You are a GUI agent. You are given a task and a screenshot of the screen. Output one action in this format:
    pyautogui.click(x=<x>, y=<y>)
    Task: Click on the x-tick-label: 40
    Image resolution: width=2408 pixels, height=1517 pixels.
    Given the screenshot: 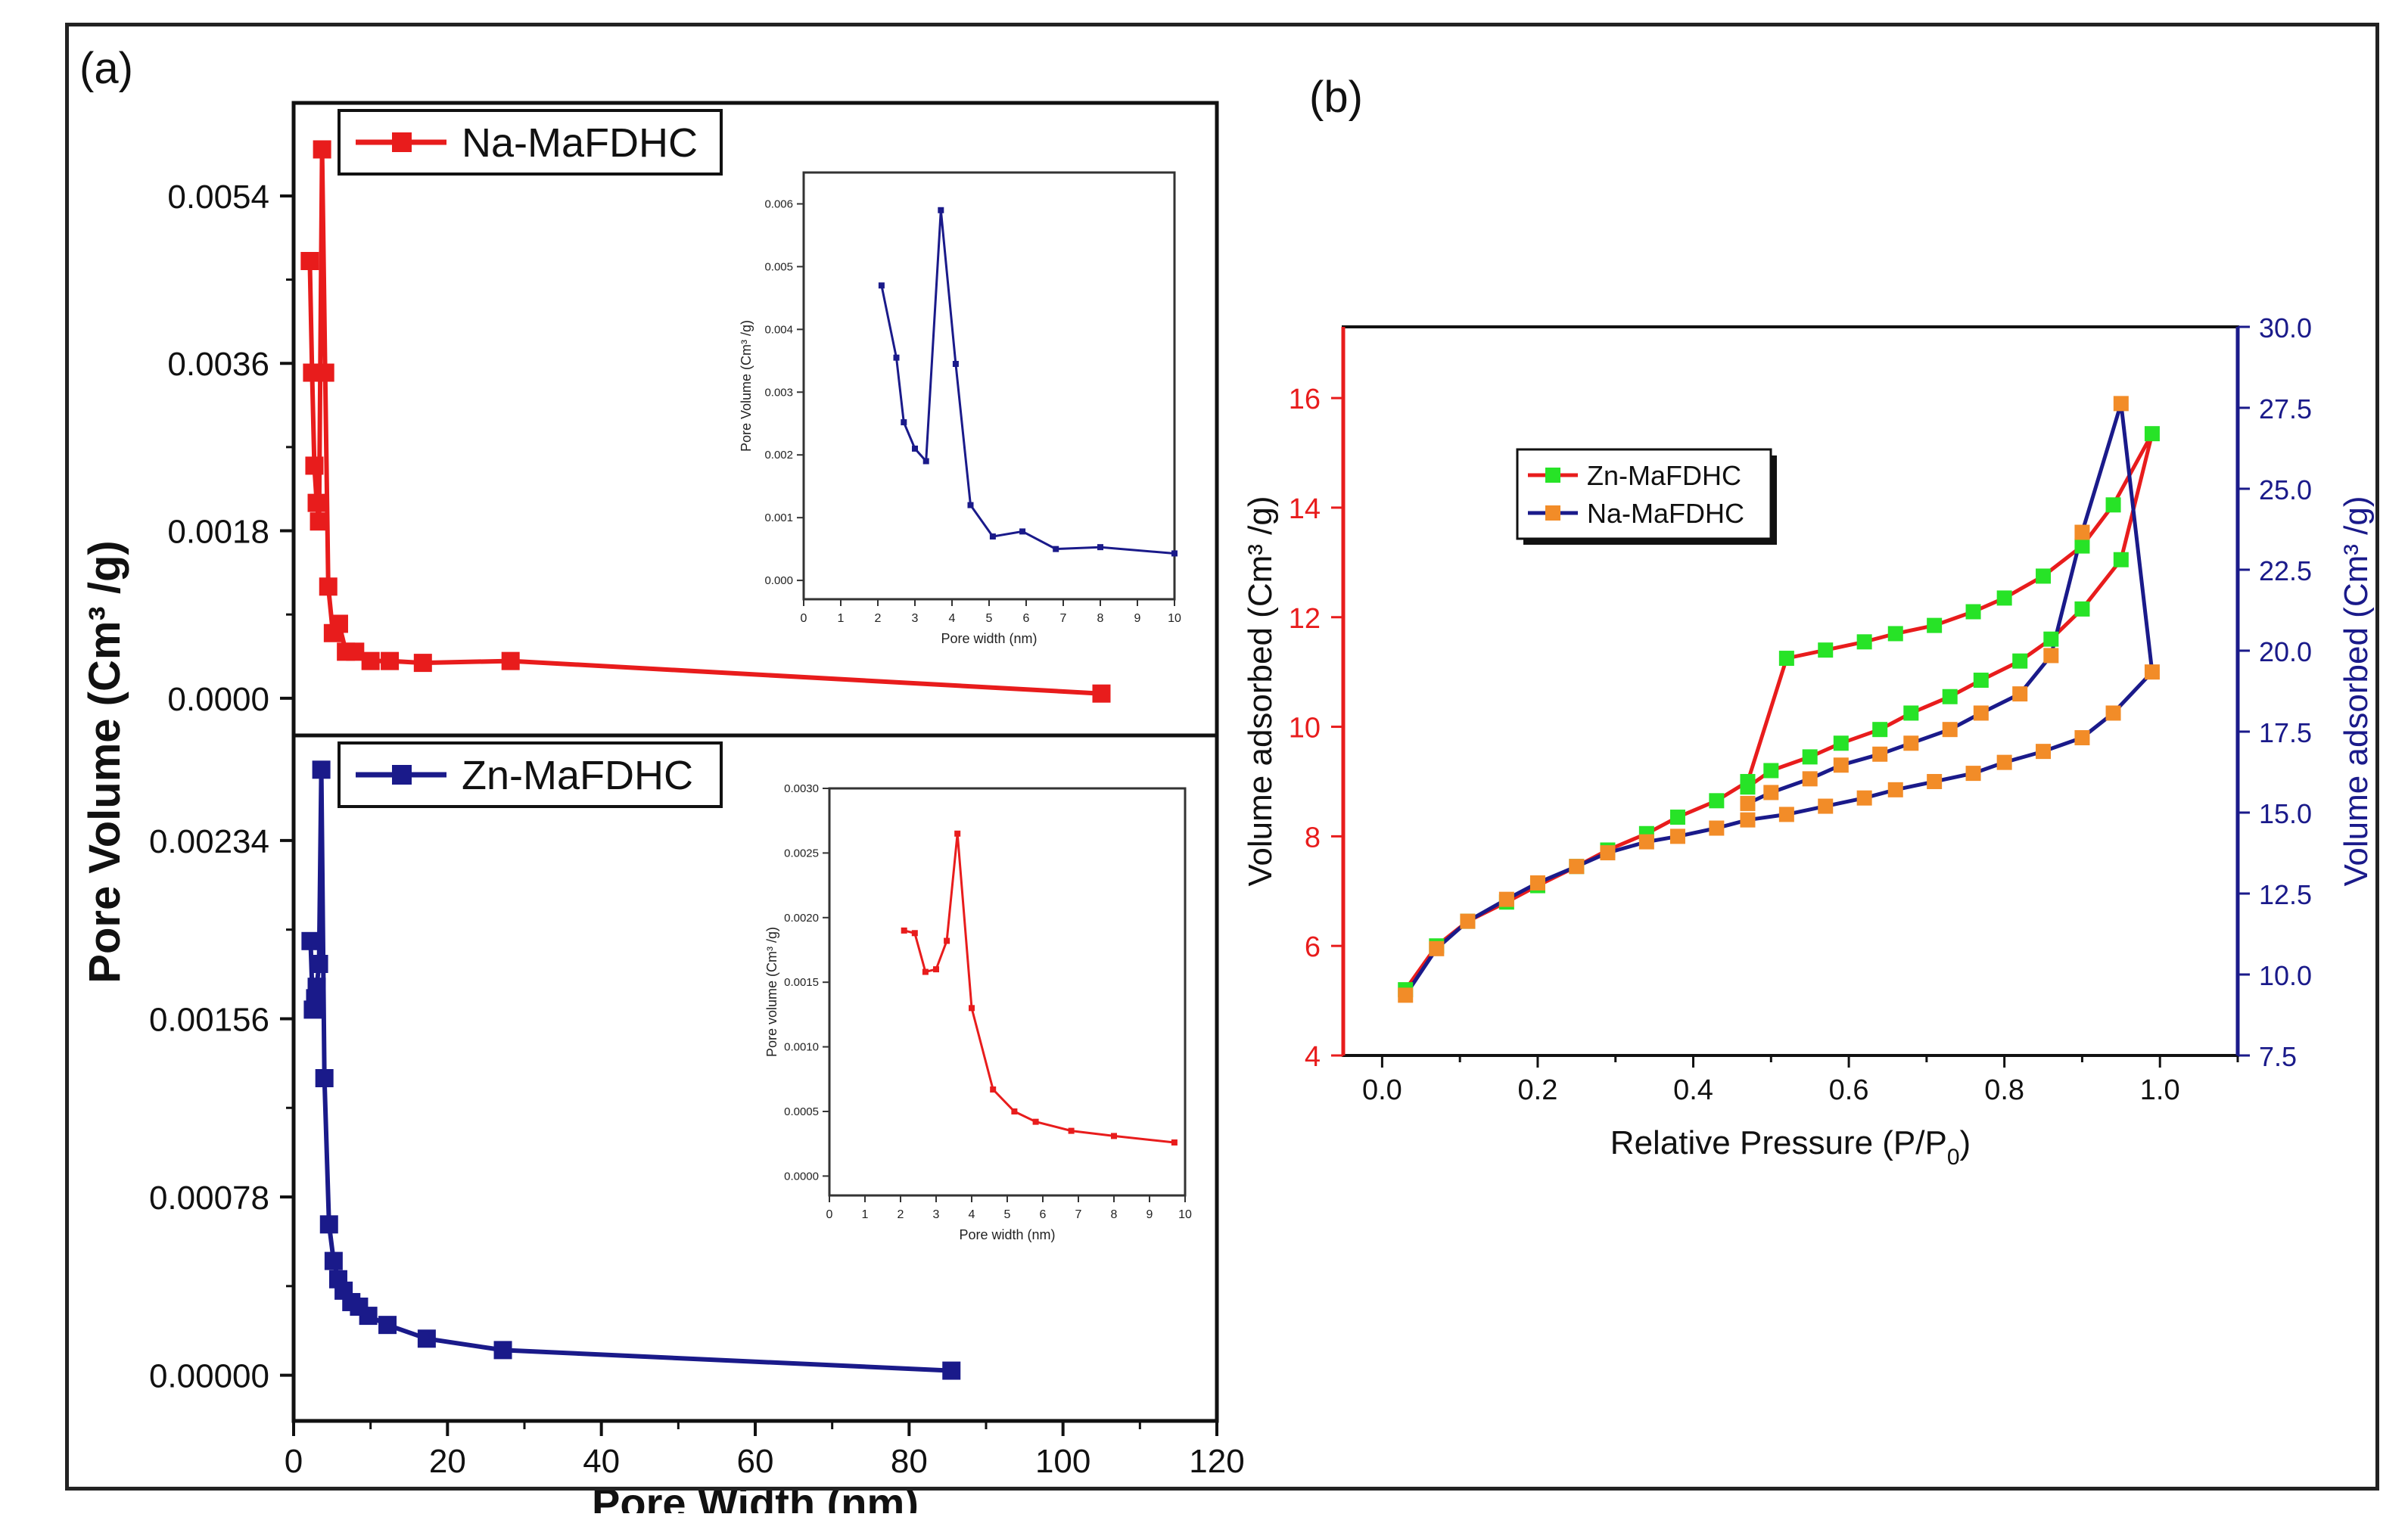 What is the action you would take?
    pyautogui.click(x=601, y=1461)
    